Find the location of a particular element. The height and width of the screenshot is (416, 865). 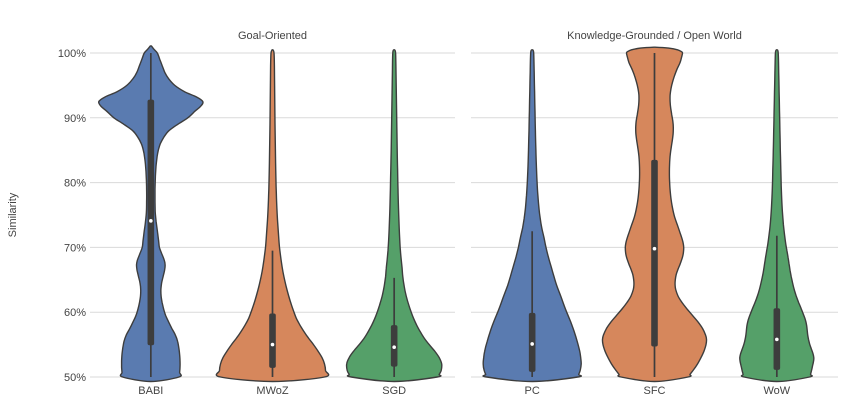

x-tick-label-WoW: WoW is located at coordinates (776, 391).